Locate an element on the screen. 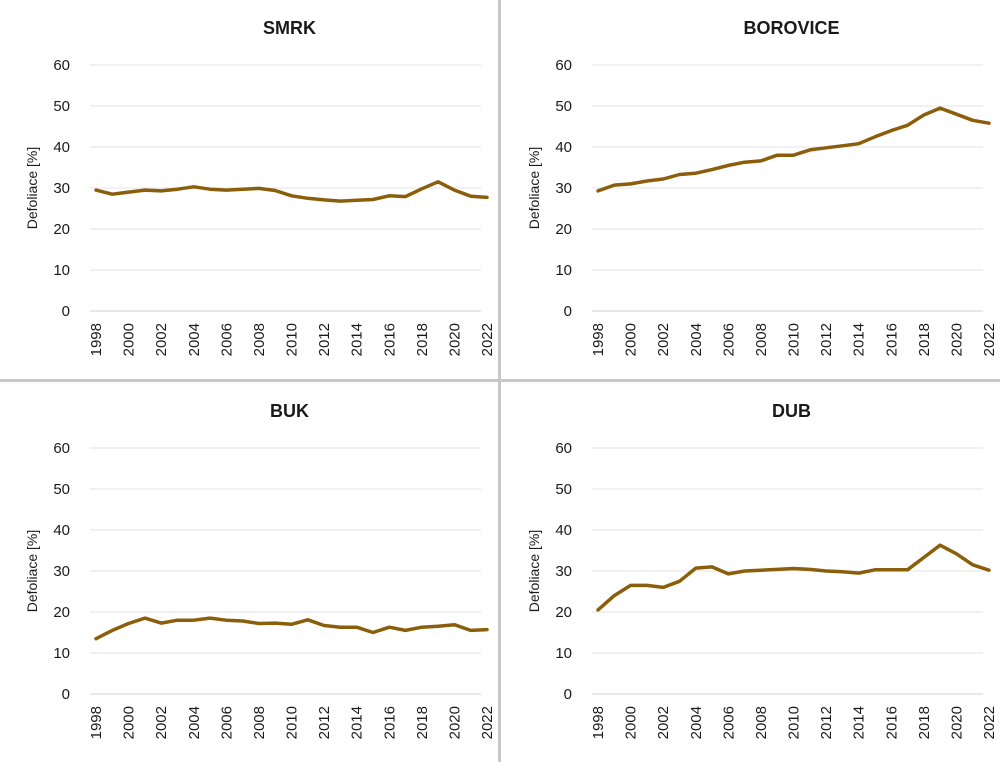  chart-title: BUK is located at coordinates (289, 411).